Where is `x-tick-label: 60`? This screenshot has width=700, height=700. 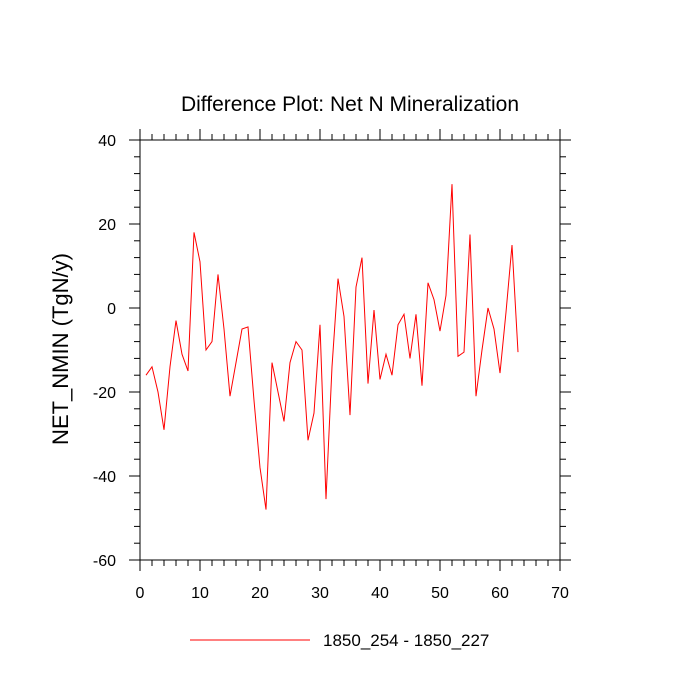 x-tick-label: 60 is located at coordinates (500, 593).